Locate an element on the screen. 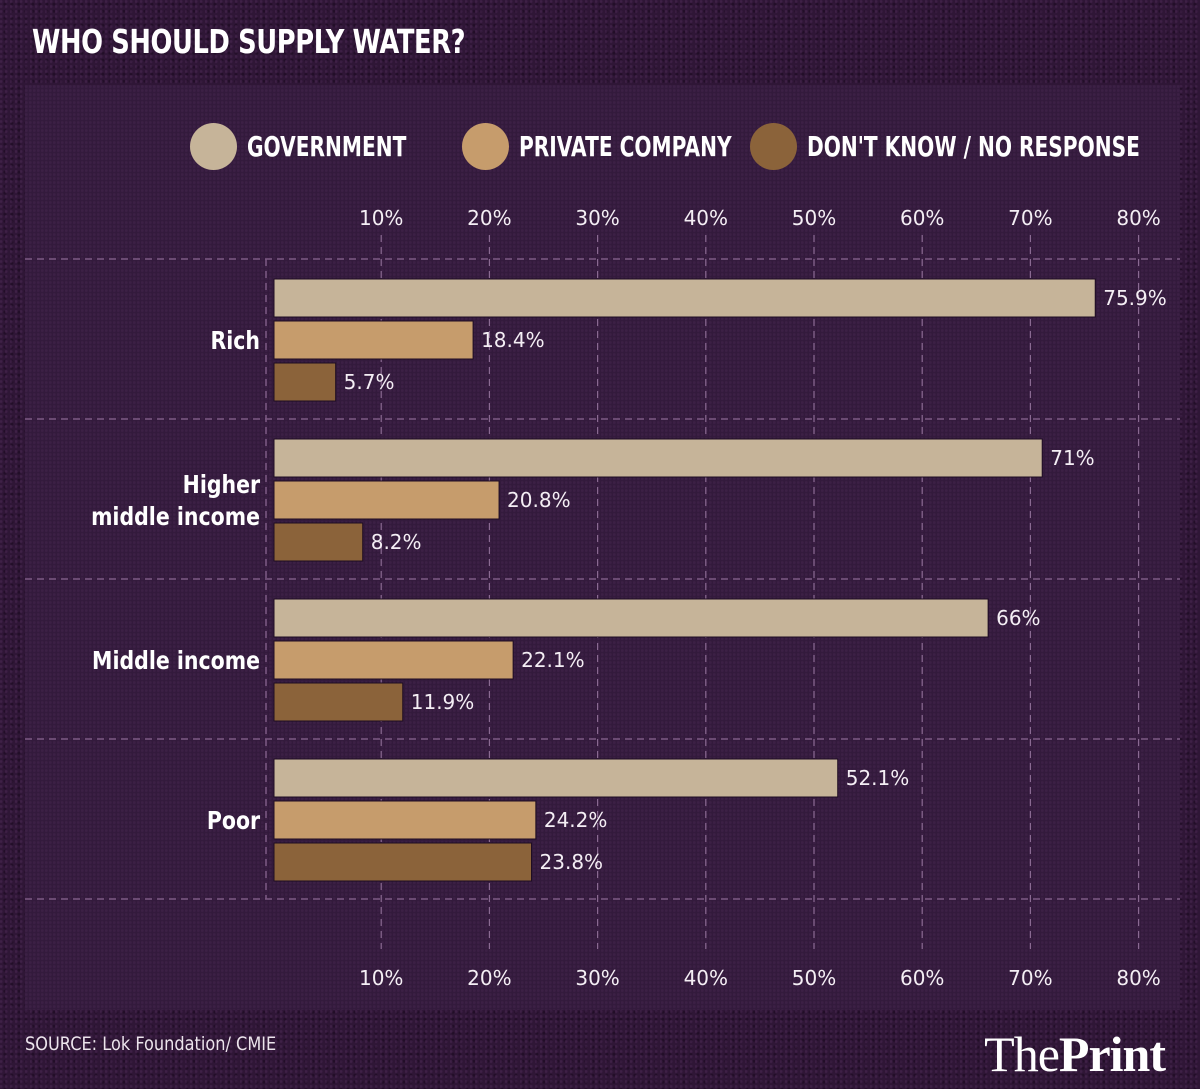 This screenshot has height=1089, width=1200. bar-value-label: 66% is located at coordinates (1018, 618).